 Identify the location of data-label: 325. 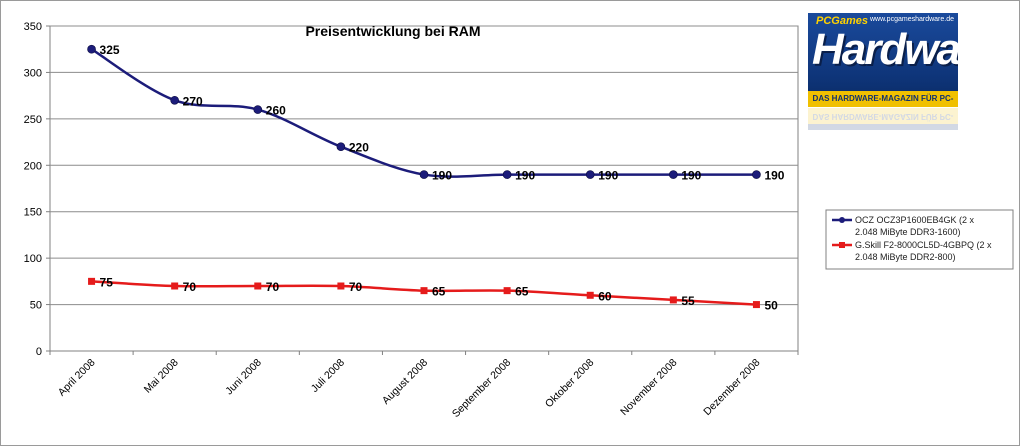
(110, 50).